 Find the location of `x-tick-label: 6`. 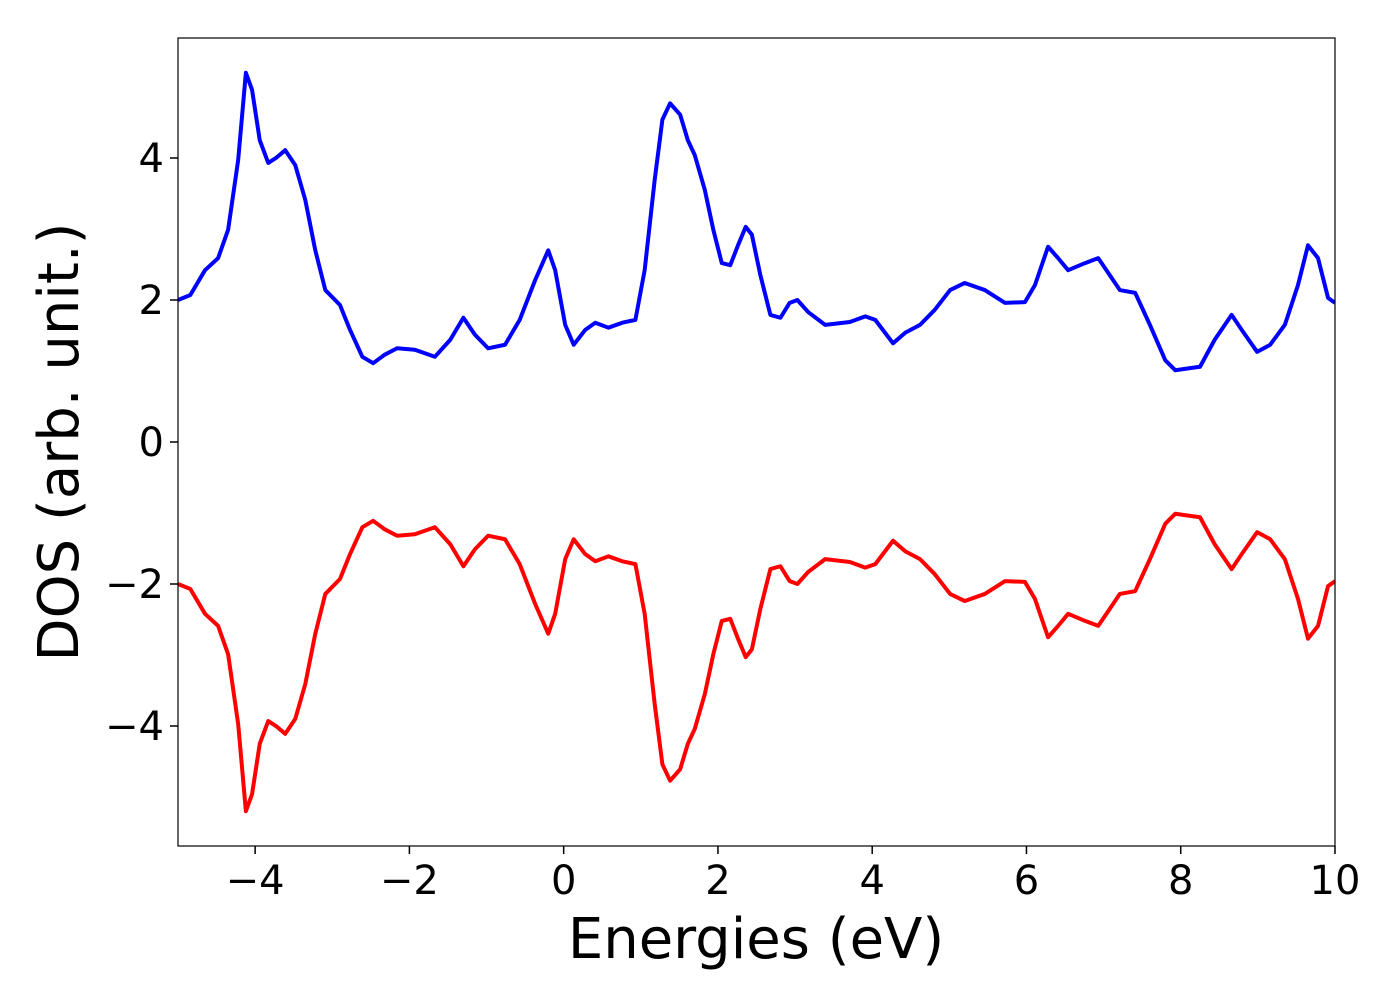

x-tick-label: 6 is located at coordinates (1026, 881).